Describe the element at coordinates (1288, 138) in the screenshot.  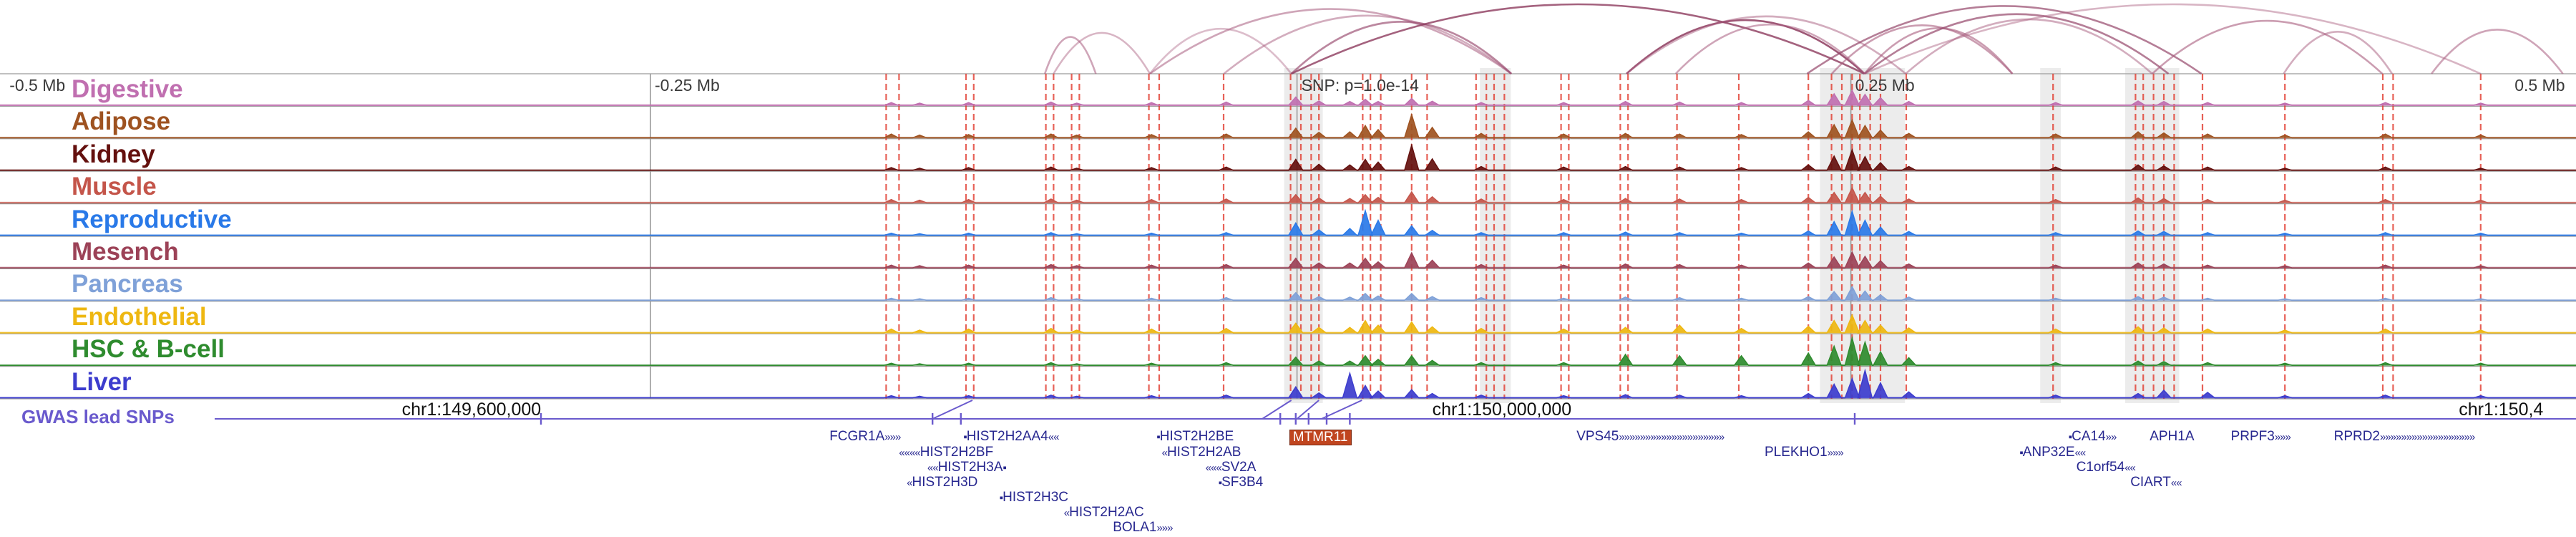
I see `signal-baseline-adipose` at that location.